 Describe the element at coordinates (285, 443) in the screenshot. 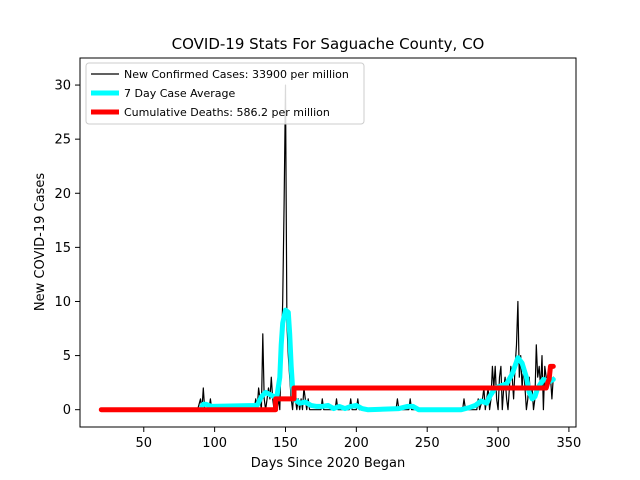

I see `x-tick-label: 150` at that location.